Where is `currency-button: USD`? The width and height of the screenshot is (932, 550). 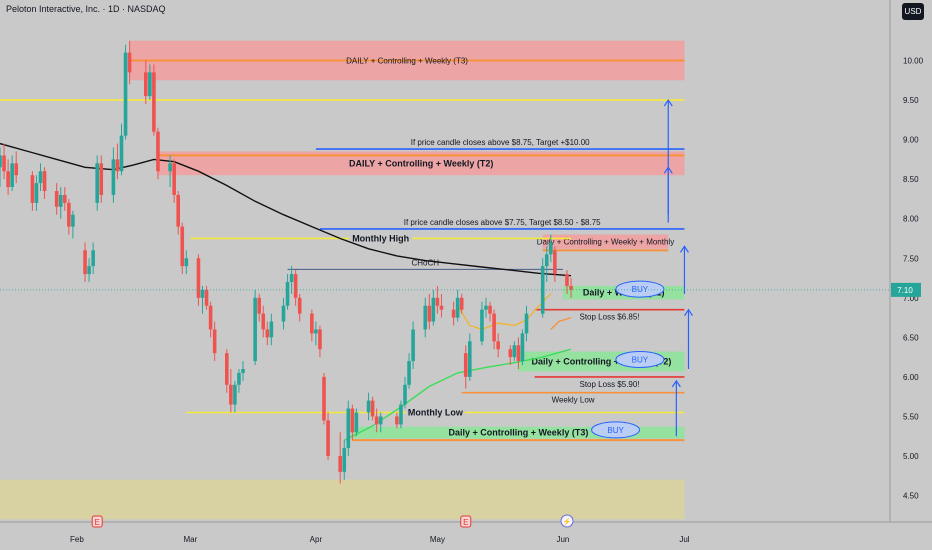 currency-button: USD is located at coordinates (913, 11).